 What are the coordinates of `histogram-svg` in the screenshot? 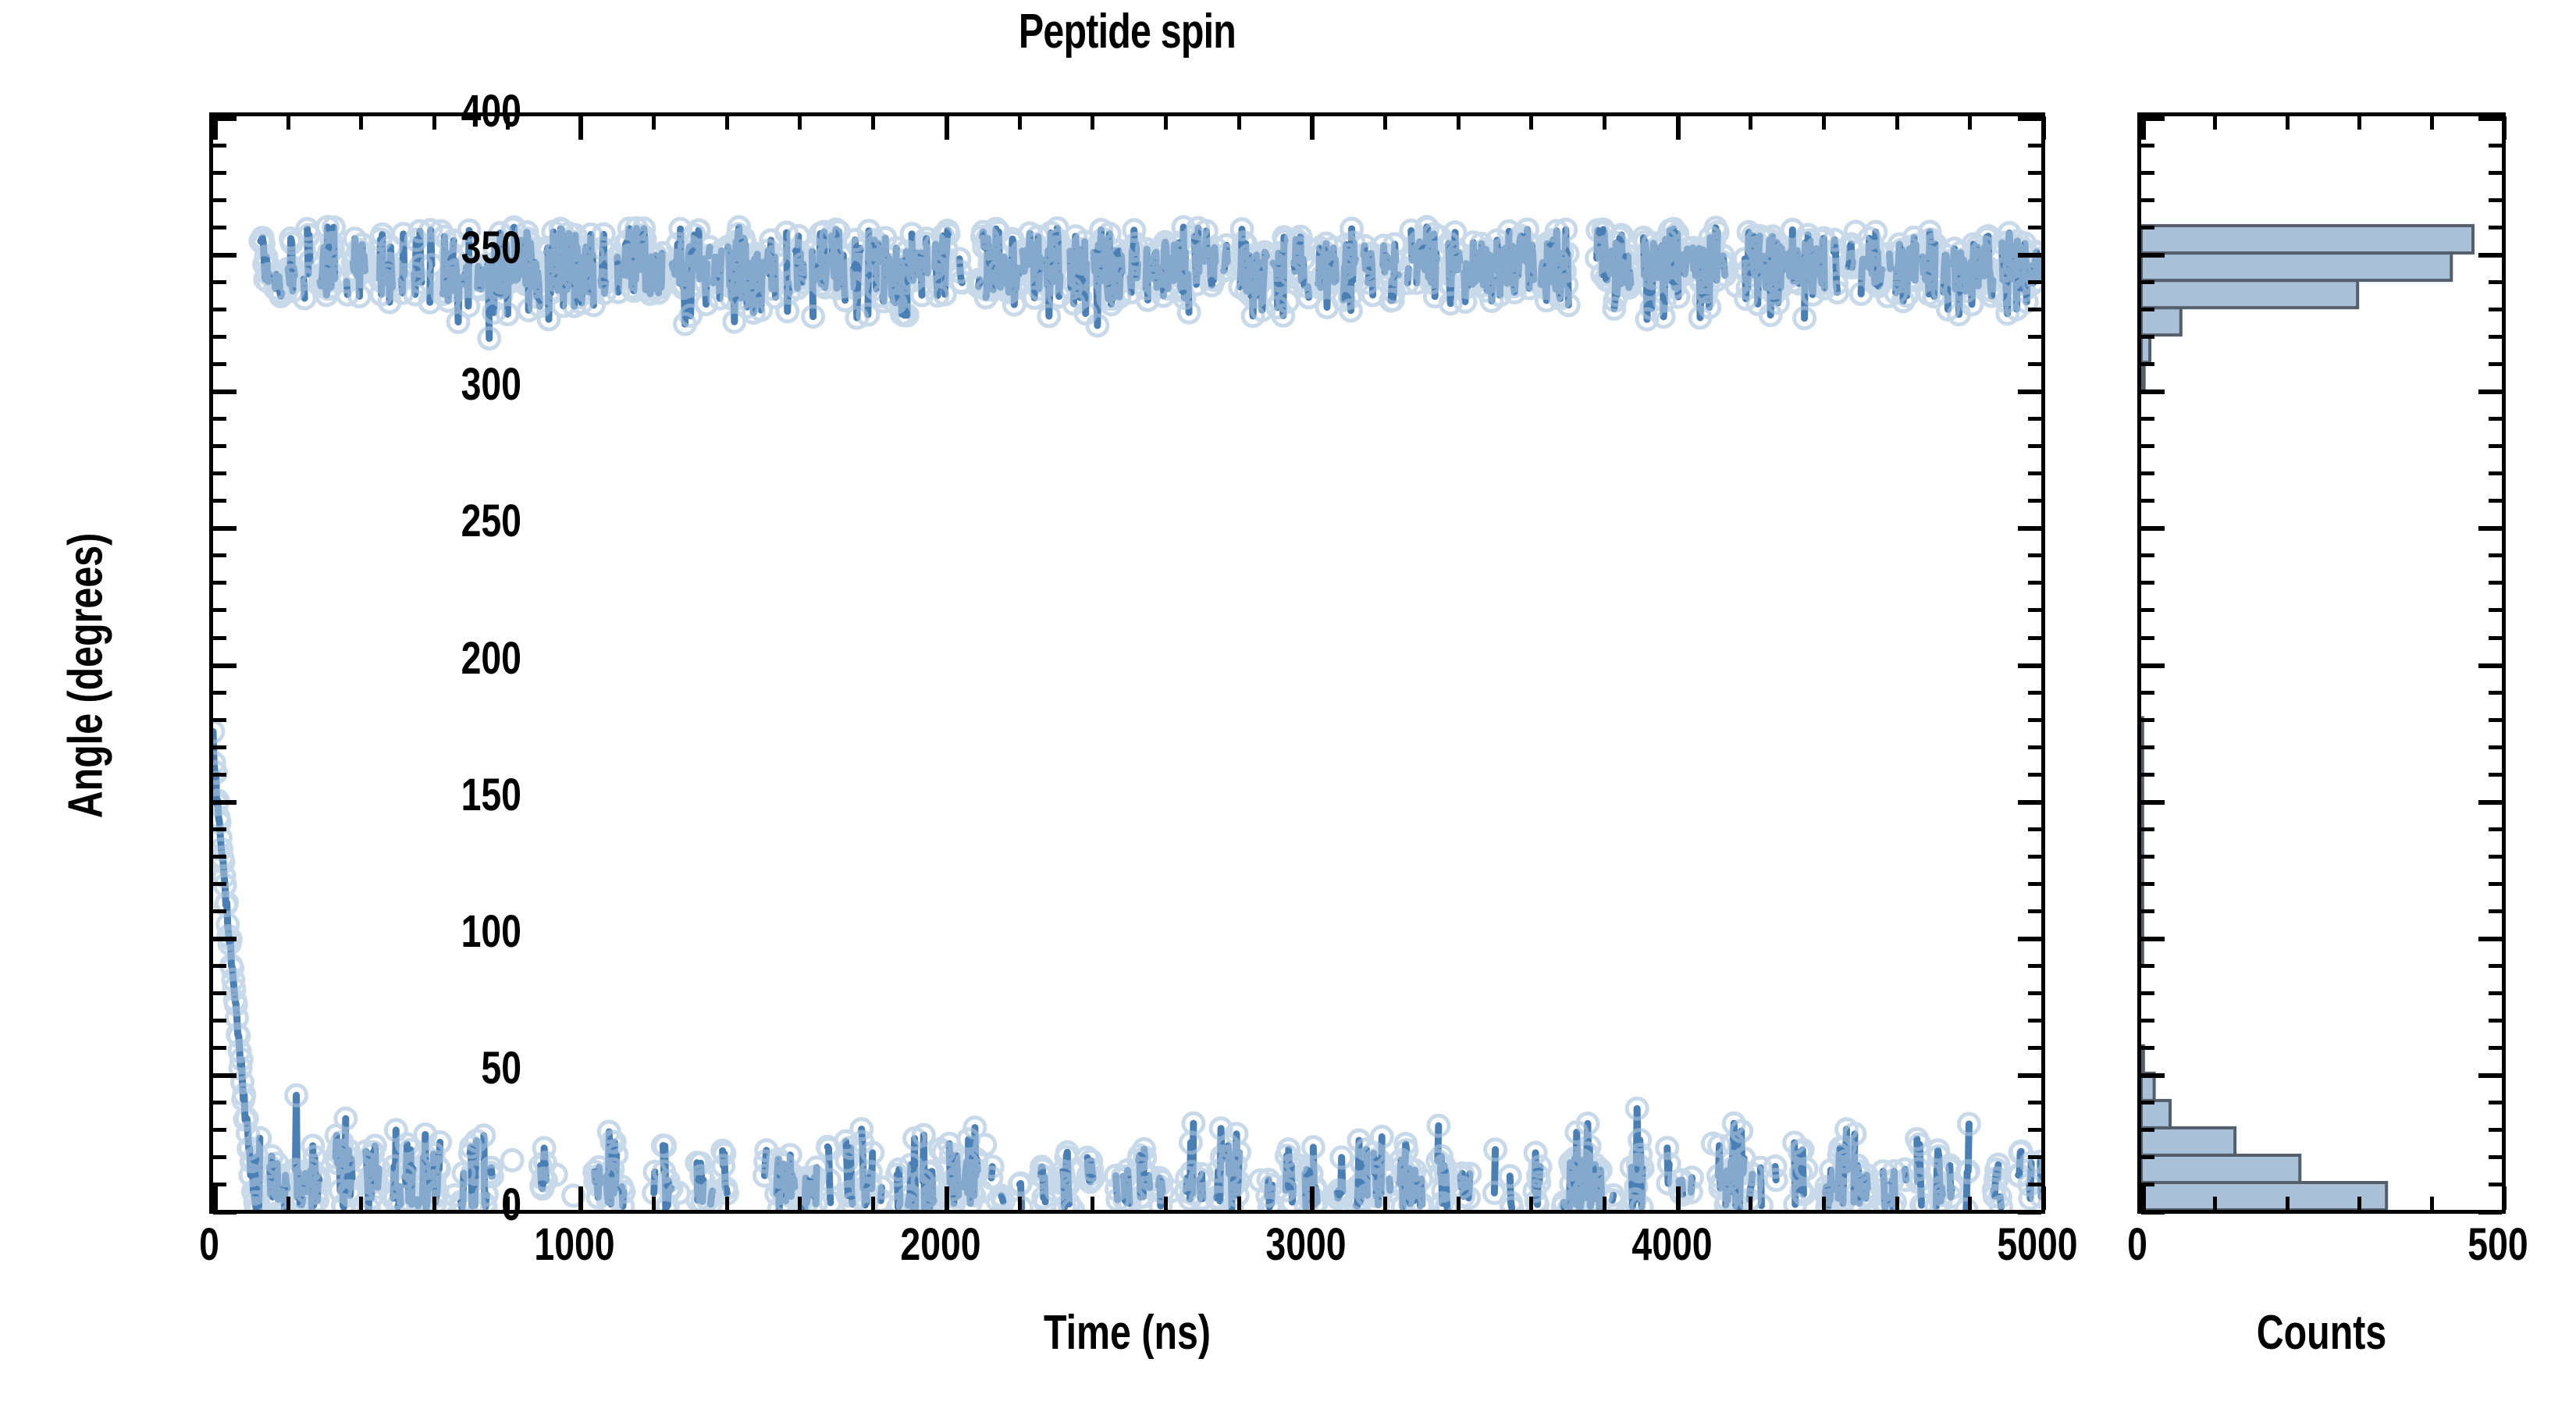 It's located at (2308, 717).